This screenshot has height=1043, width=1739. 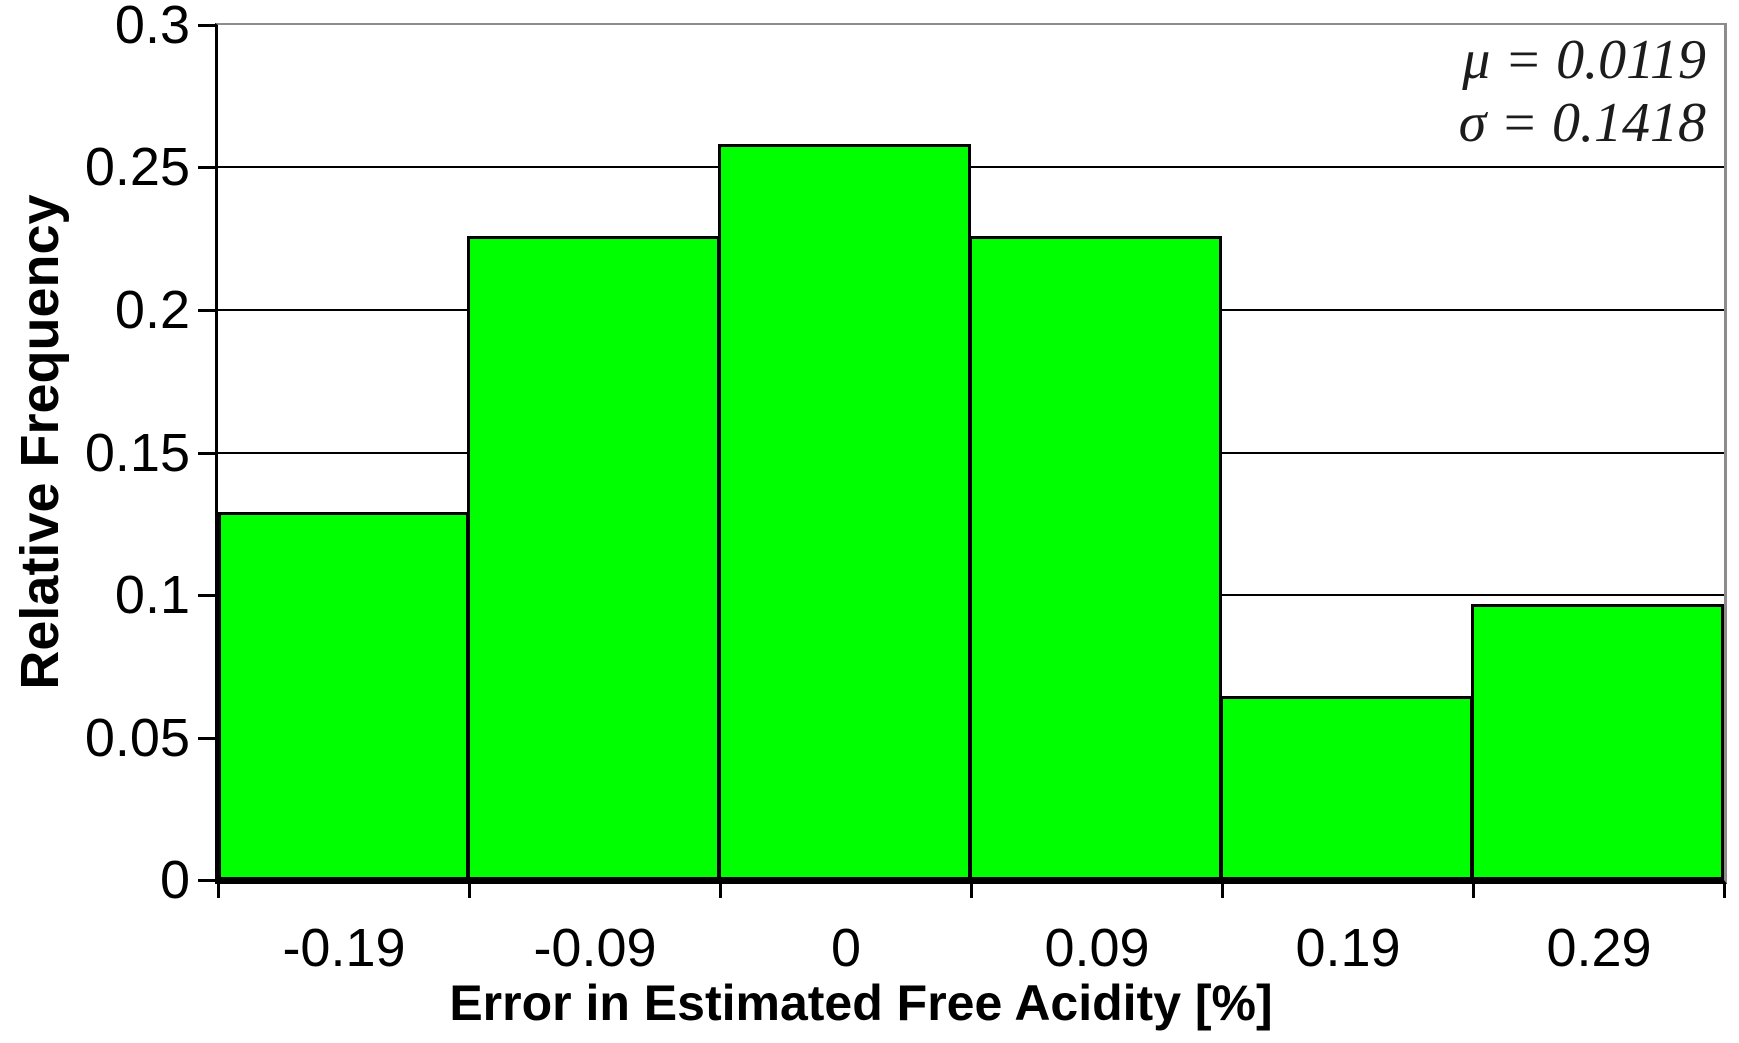 What do you see at coordinates (1097, 948) in the screenshot?
I see `x-tick-label: 0.09` at bounding box center [1097, 948].